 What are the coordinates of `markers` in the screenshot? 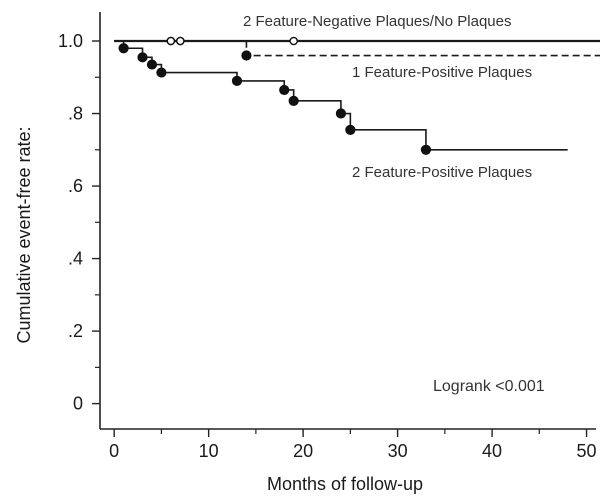 It's located at (275, 95).